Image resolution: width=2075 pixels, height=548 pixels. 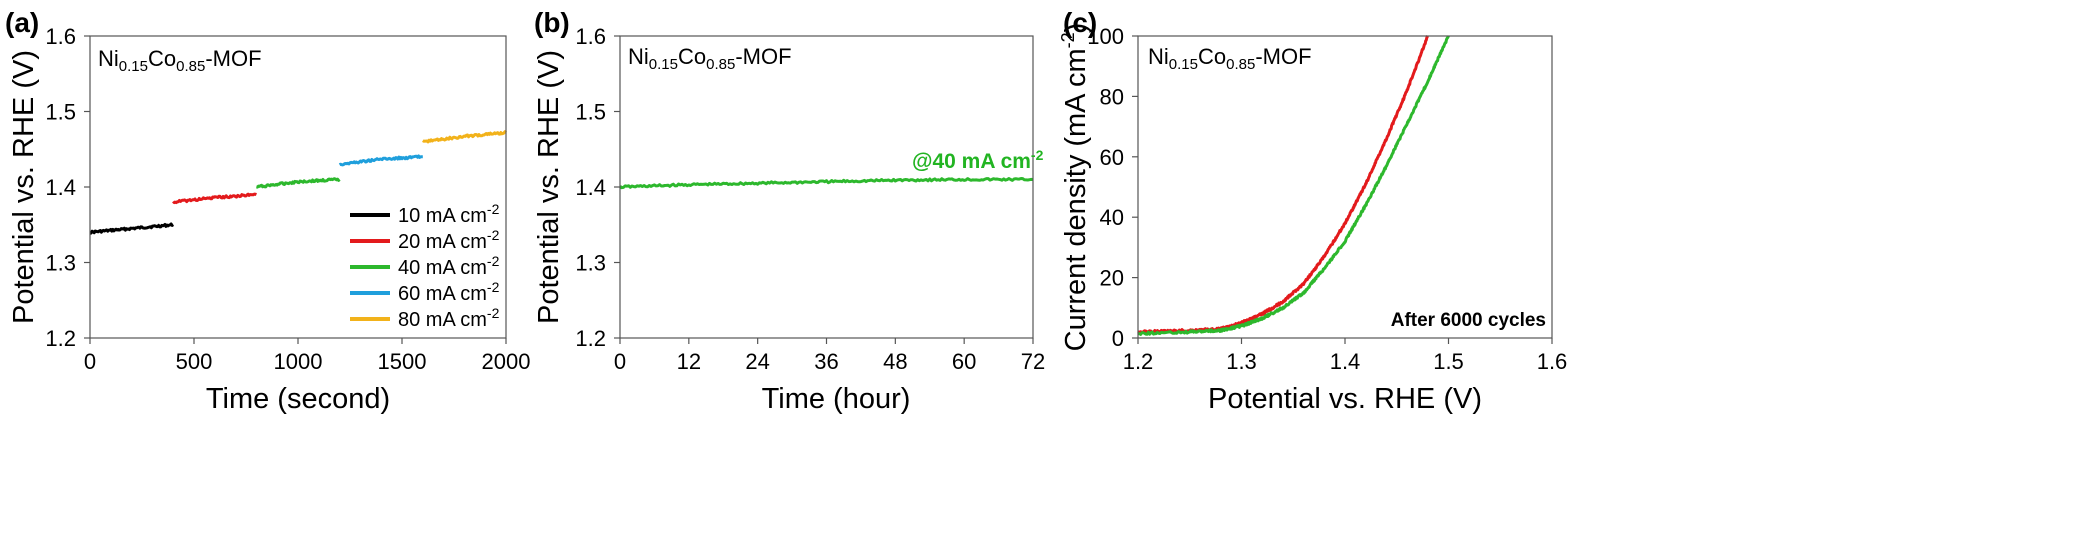 I want to click on panel-a-ticks: 0 500 1000 1500 2000 1.2 1.3 1.4 1.5 1.6, so click(x=287, y=199).